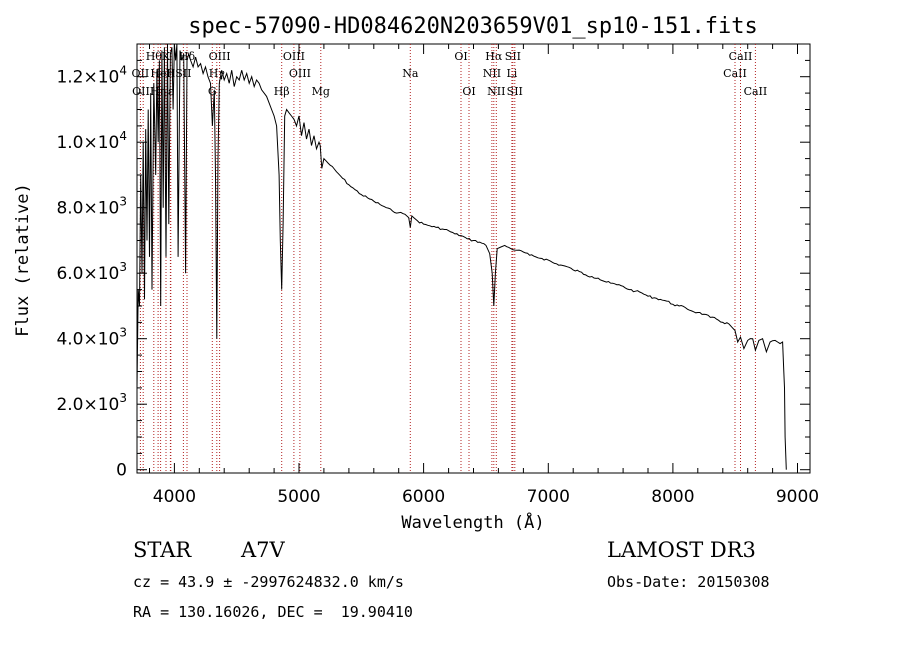 The image size is (900, 649). What do you see at coordinates (298, 497) in the screenshot?
I see `x-tick-label: 5000` at bounding box center [298, 497].